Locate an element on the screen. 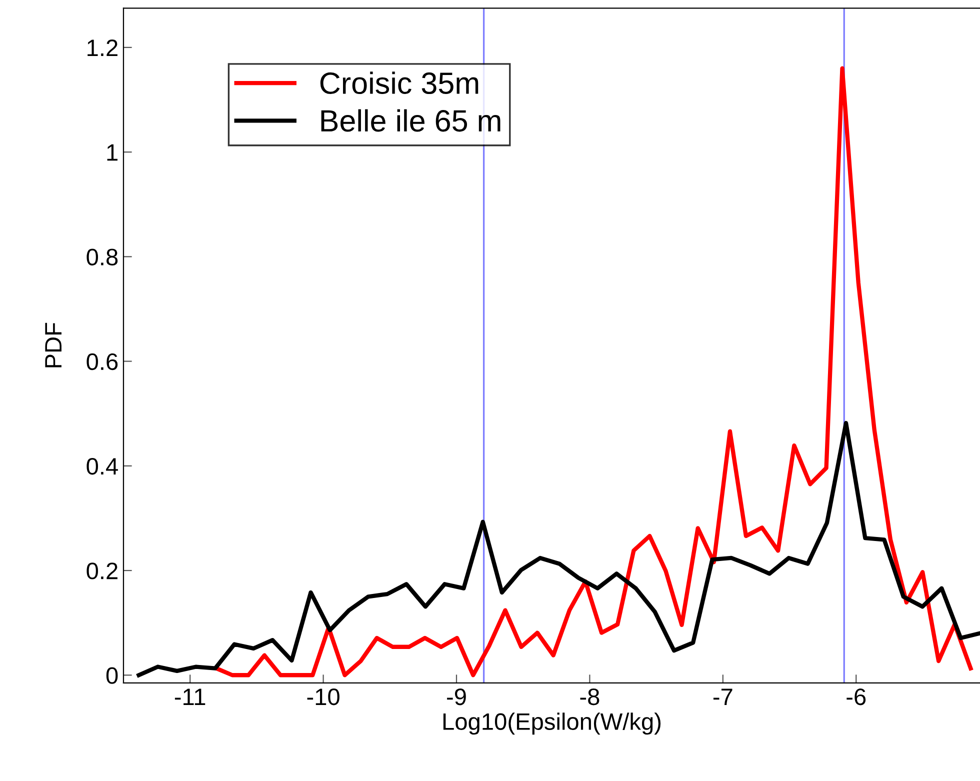 The height and width of the screenshot is (781, 980). x-tick-label: -7 is located at coordinates (722, 696).